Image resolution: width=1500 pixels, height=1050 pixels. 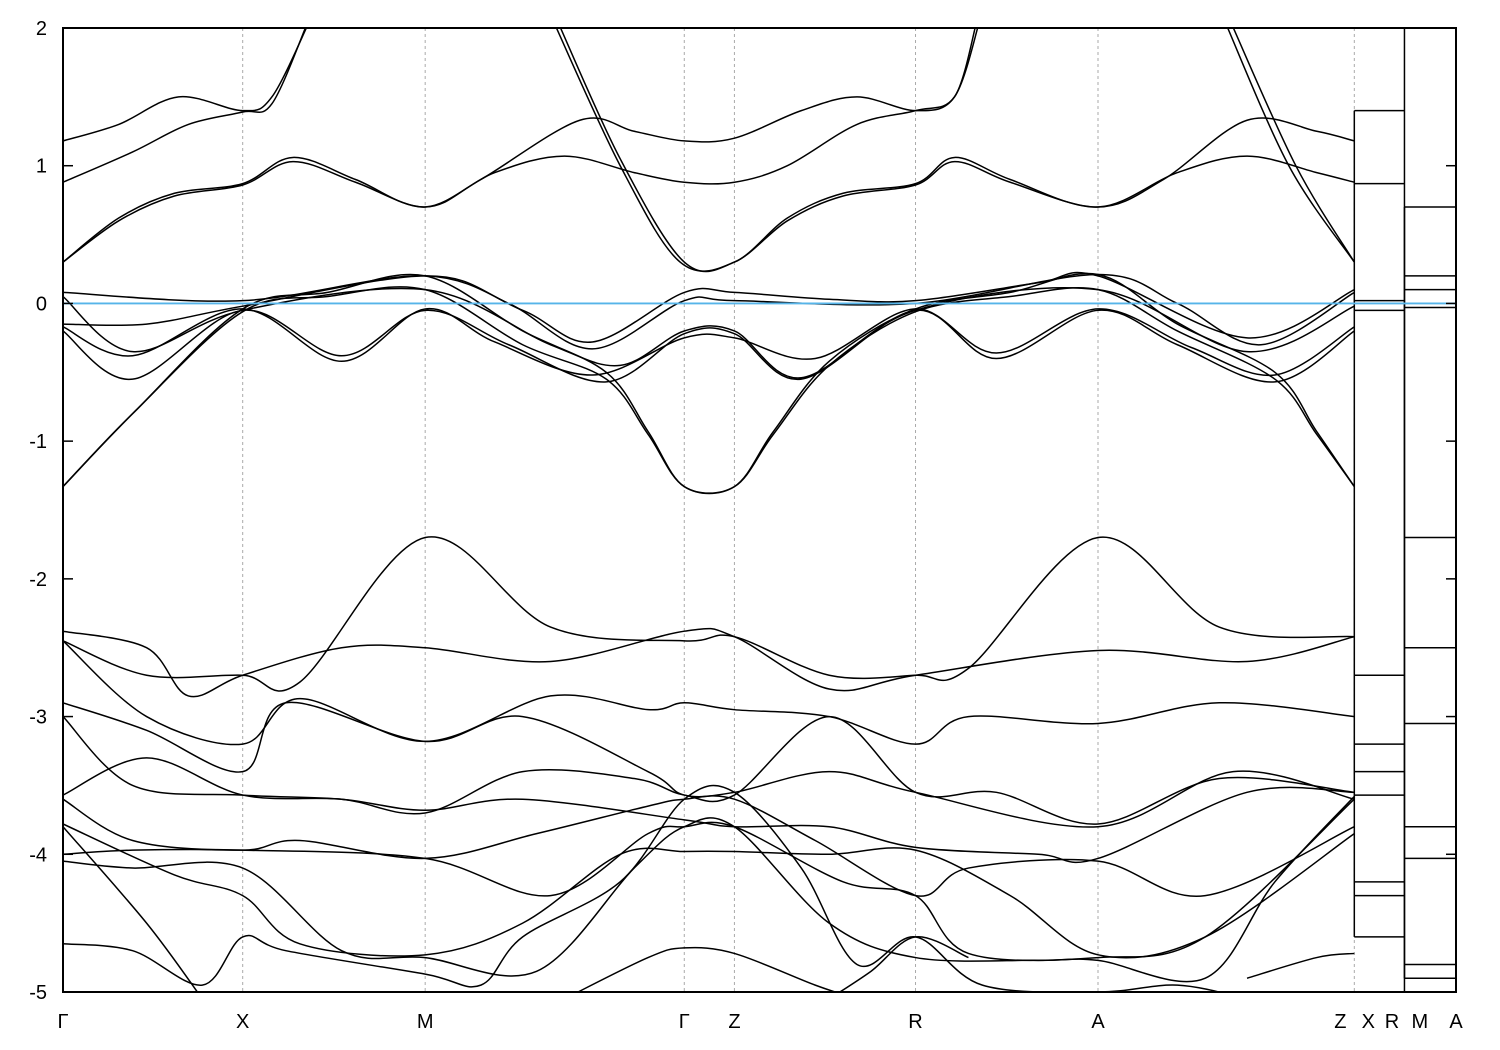 I want to click on y-tick-label: 0, so click(x=41, y=304).